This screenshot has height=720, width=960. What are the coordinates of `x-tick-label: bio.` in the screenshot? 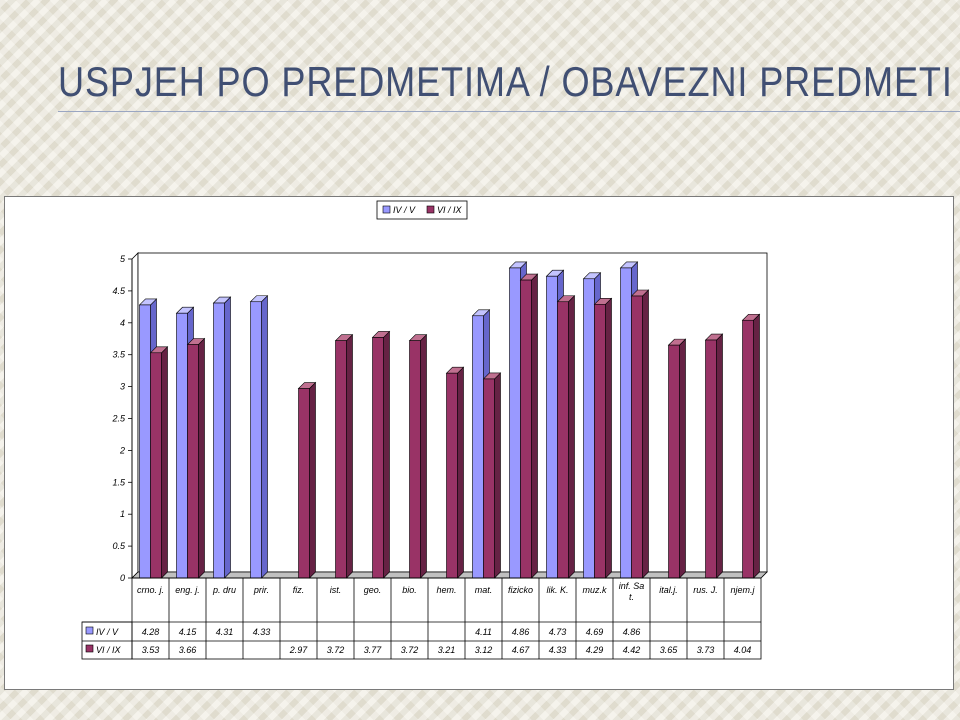 It's located at (409, 590).